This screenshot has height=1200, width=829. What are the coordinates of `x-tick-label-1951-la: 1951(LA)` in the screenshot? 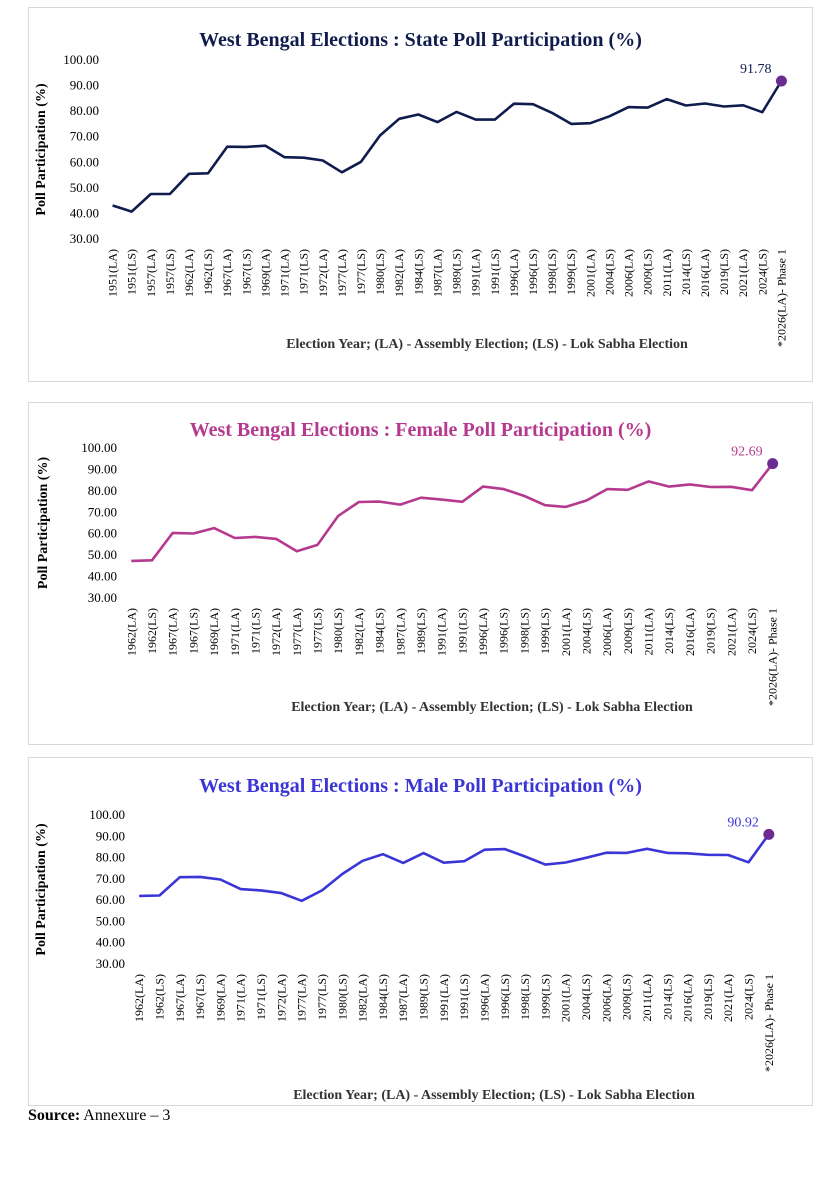 It's located at (113, 273).